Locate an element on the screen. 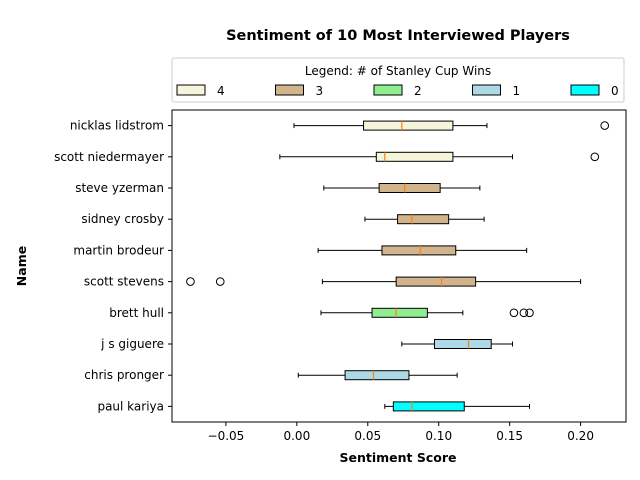  legend-label-2: 2 is located at coordinates (418, 91).